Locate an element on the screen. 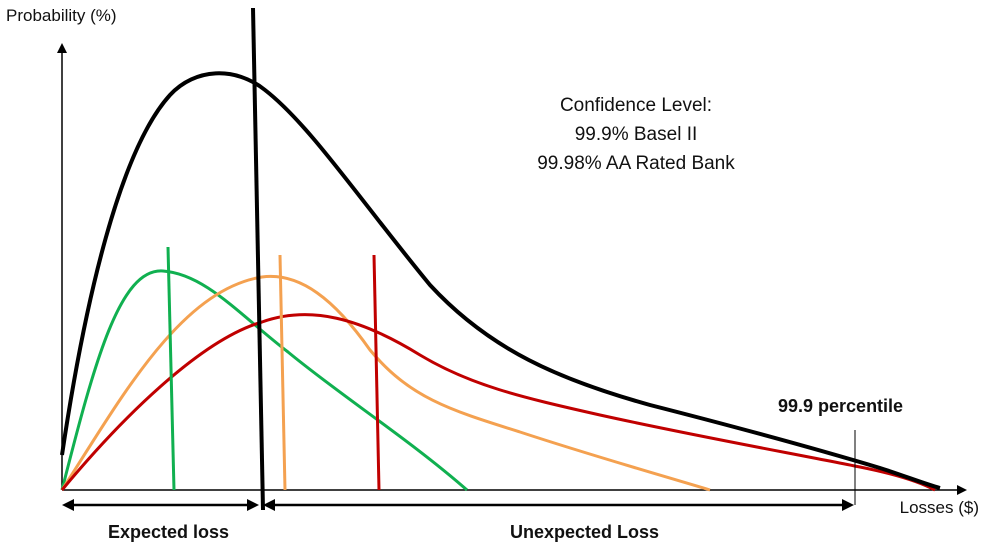 The height and width of the screenshot is (550, 987). y-axis-label: Probability (%) is located at coordinates (61, 16).